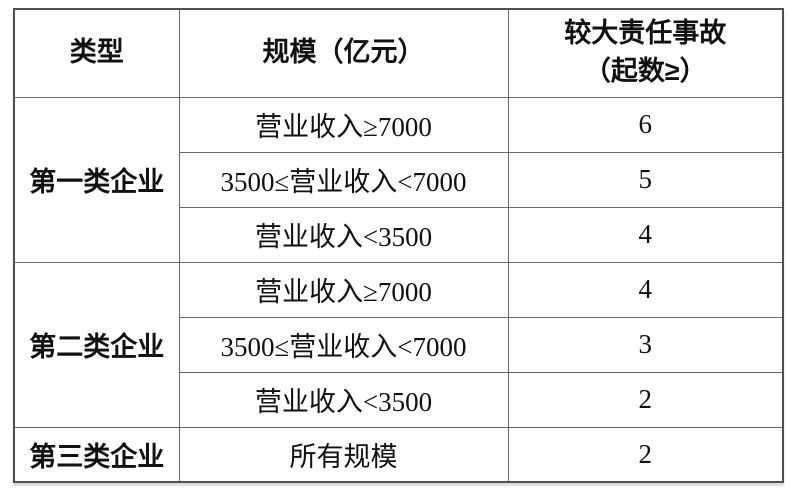  I want to click on table-row: 营业收入<3500 4, so click(399, 234).